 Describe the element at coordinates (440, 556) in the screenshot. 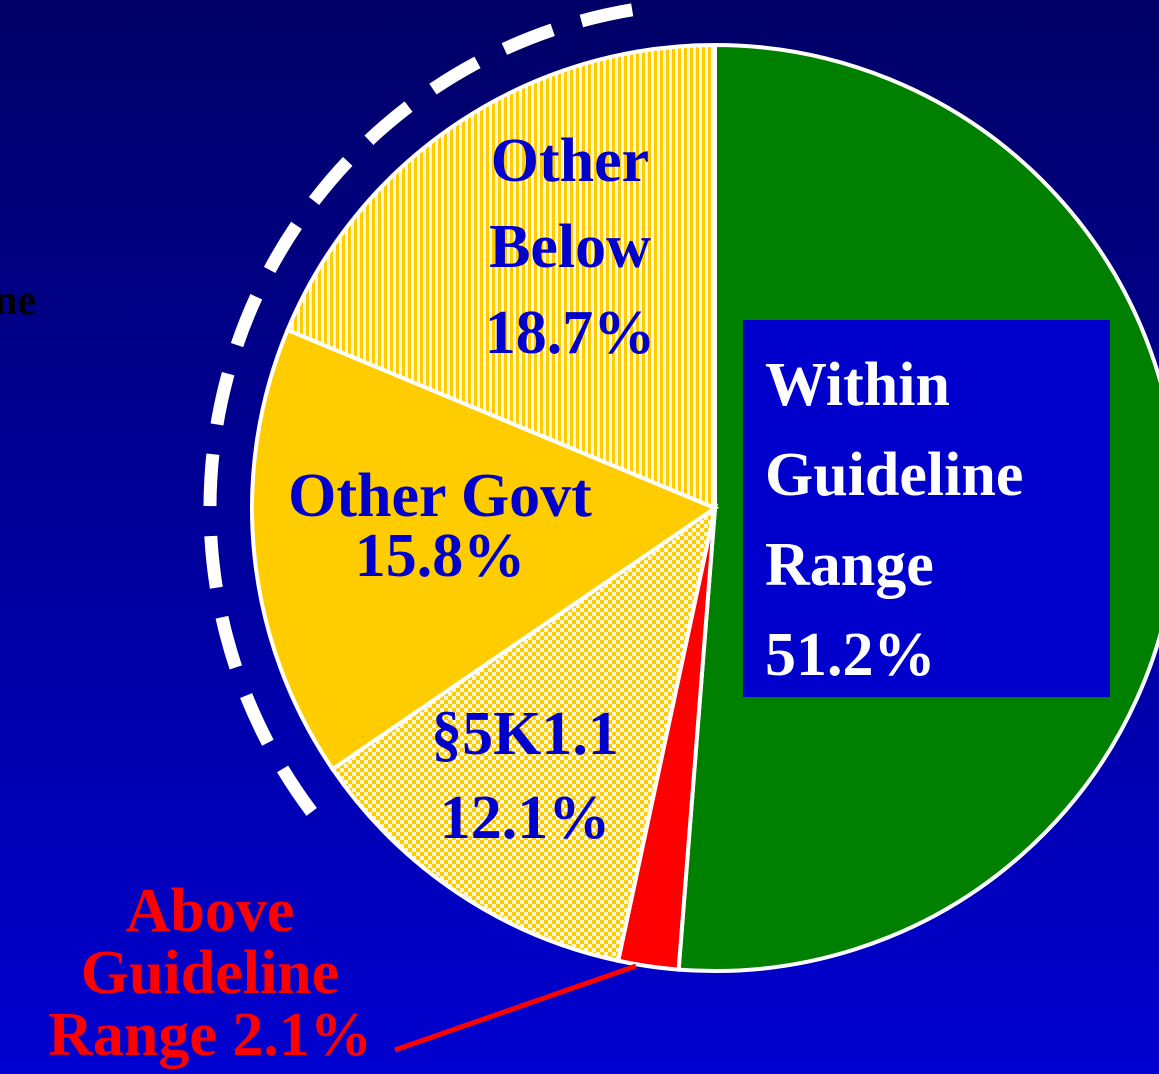

I see `value-label: 15.8%` at that location.